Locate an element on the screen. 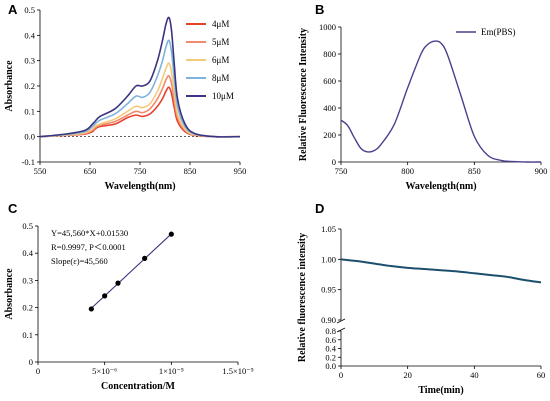 This screenshot has width=550, height=401. y-tick-label: 1.05 is located at coordinates (328, 229).